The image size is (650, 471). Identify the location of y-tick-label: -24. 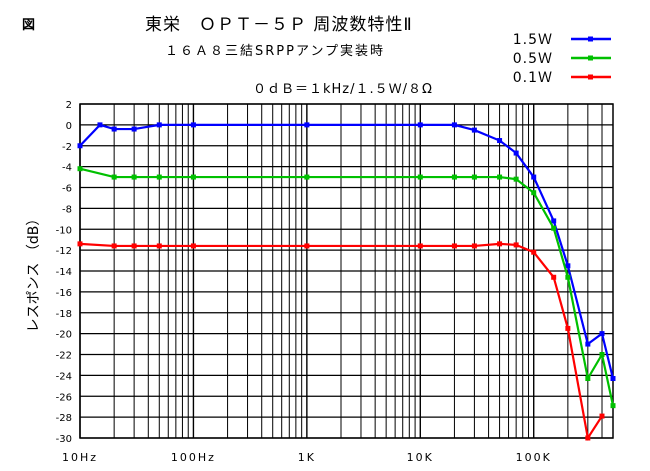
(64, 376).